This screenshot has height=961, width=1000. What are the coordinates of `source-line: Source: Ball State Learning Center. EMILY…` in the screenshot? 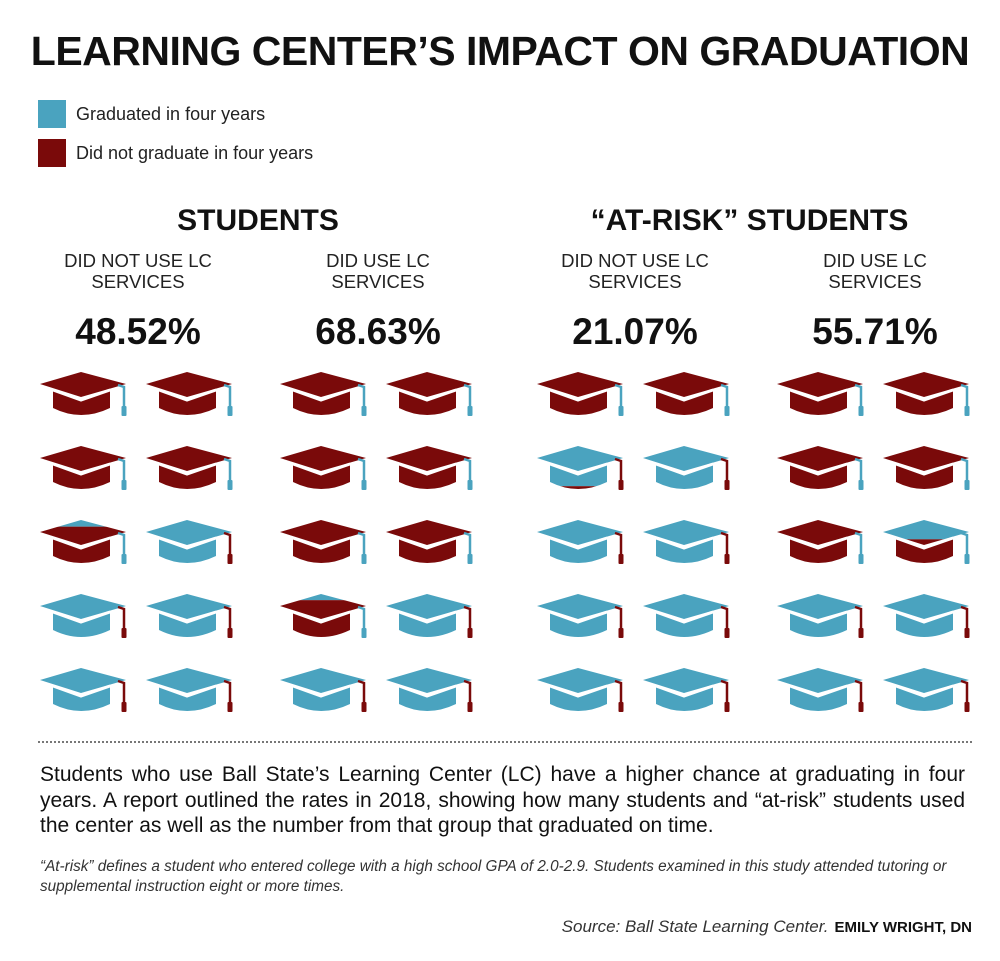 It's located at (767, 927).